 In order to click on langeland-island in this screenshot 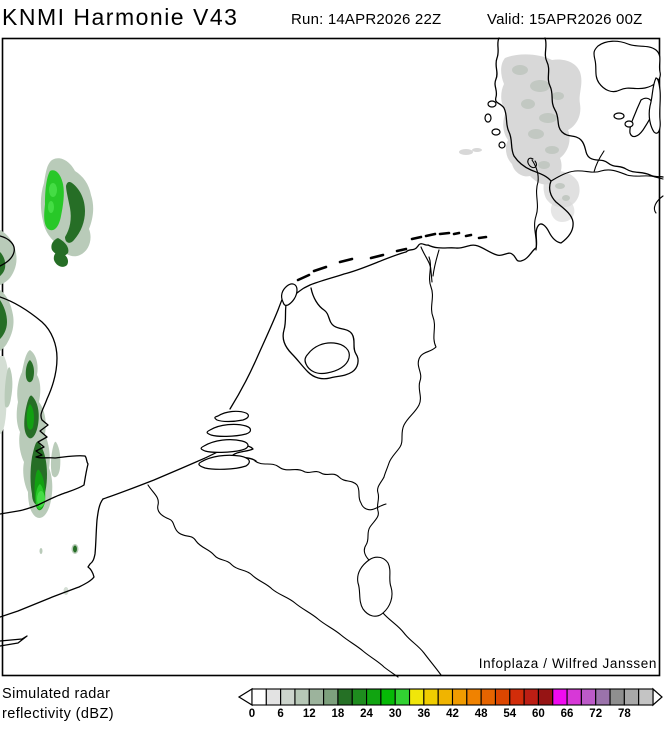, I will do `click(654, 105)`.